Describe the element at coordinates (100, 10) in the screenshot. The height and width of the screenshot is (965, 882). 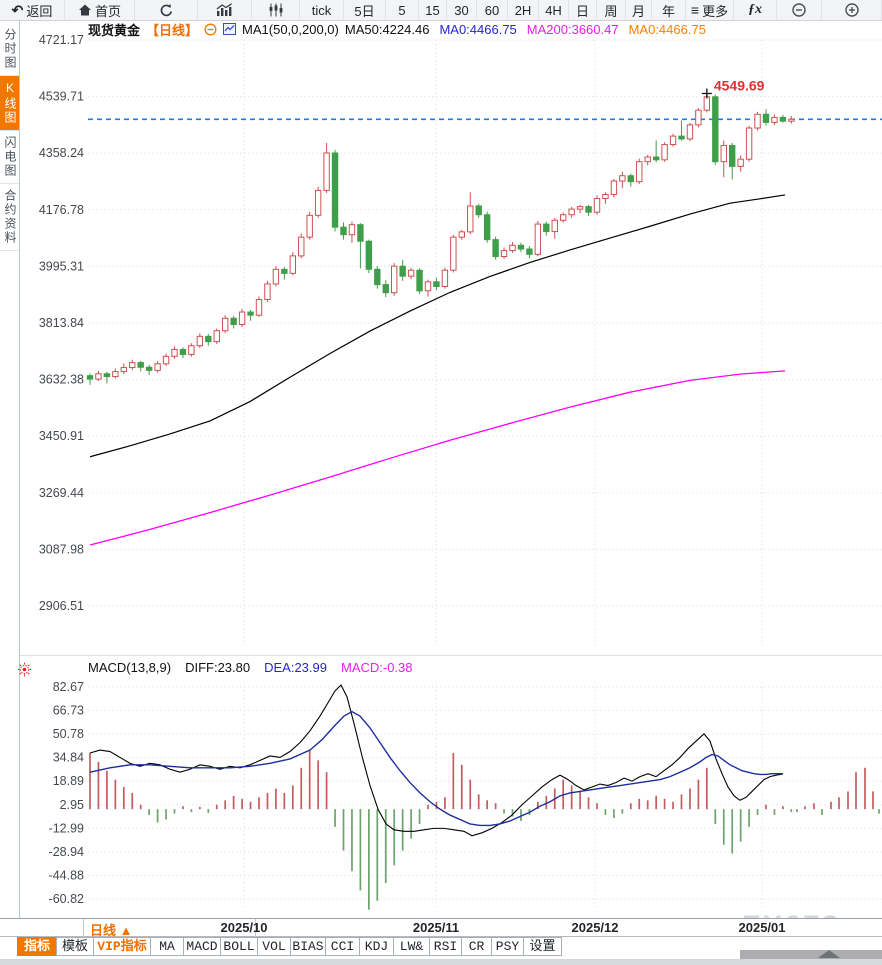
I see `toolbar-btn-home: 首页` at that location.